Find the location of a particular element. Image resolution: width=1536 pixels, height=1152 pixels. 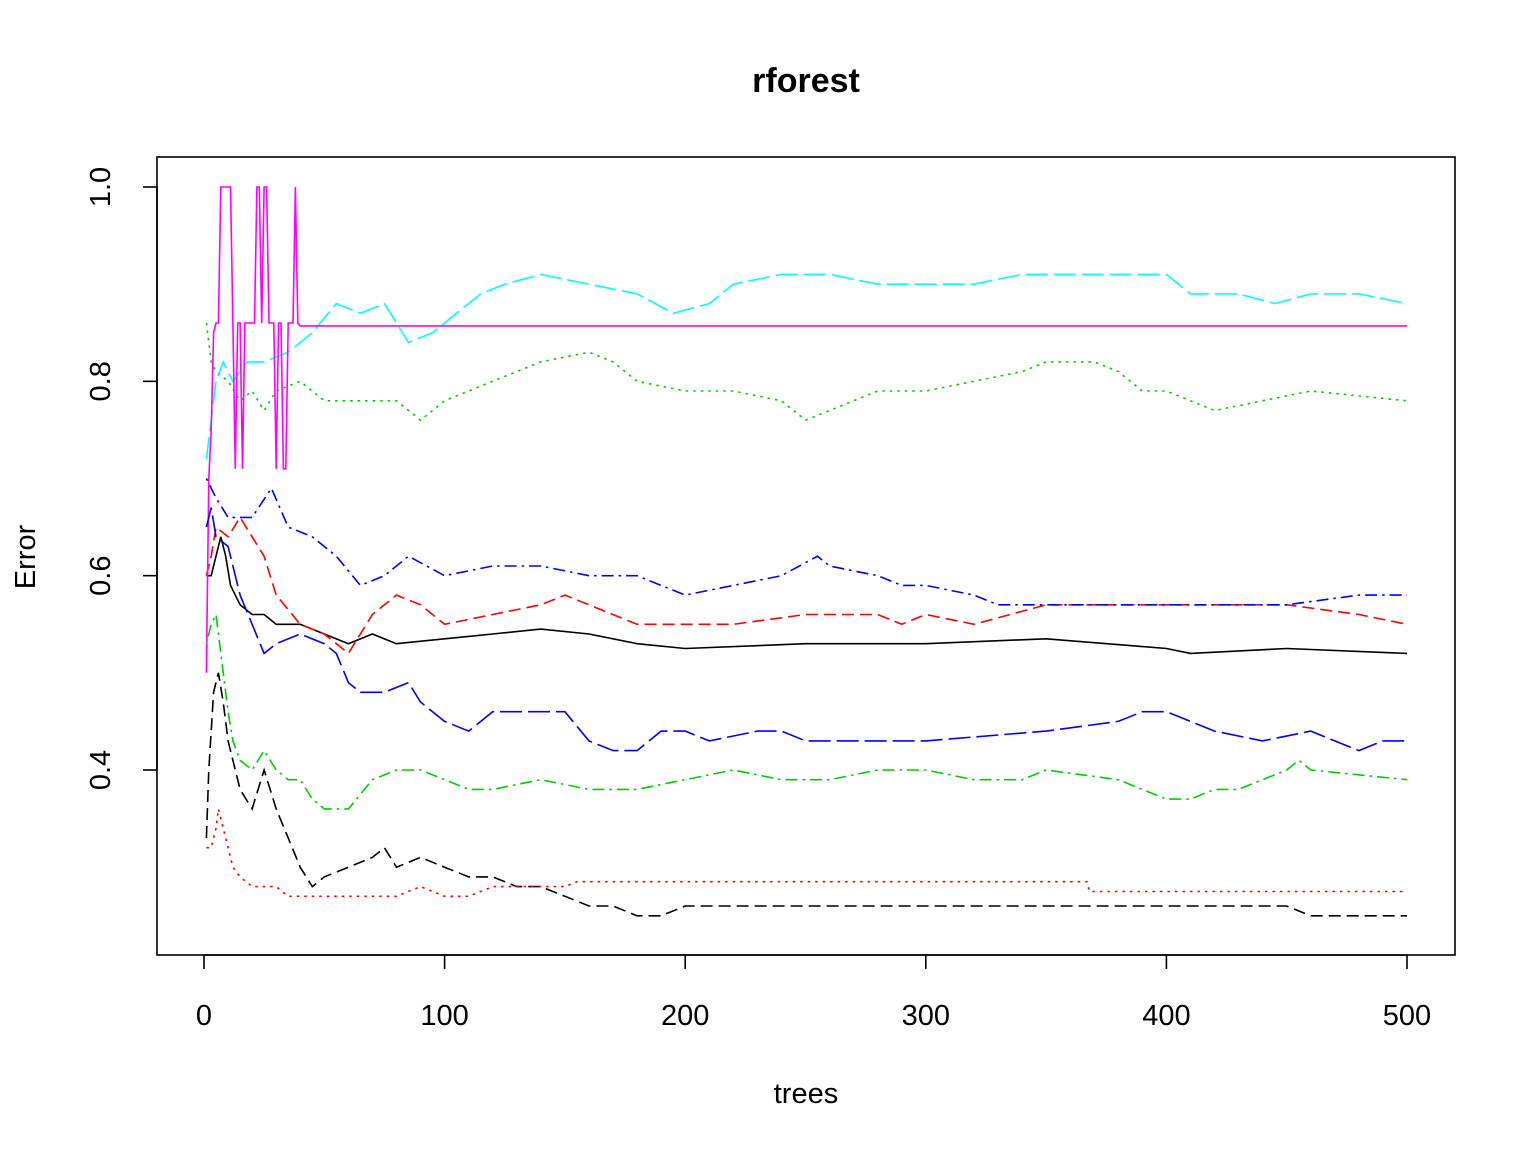

y-tick-label: 0.4 is located at coordinates (101, 770).